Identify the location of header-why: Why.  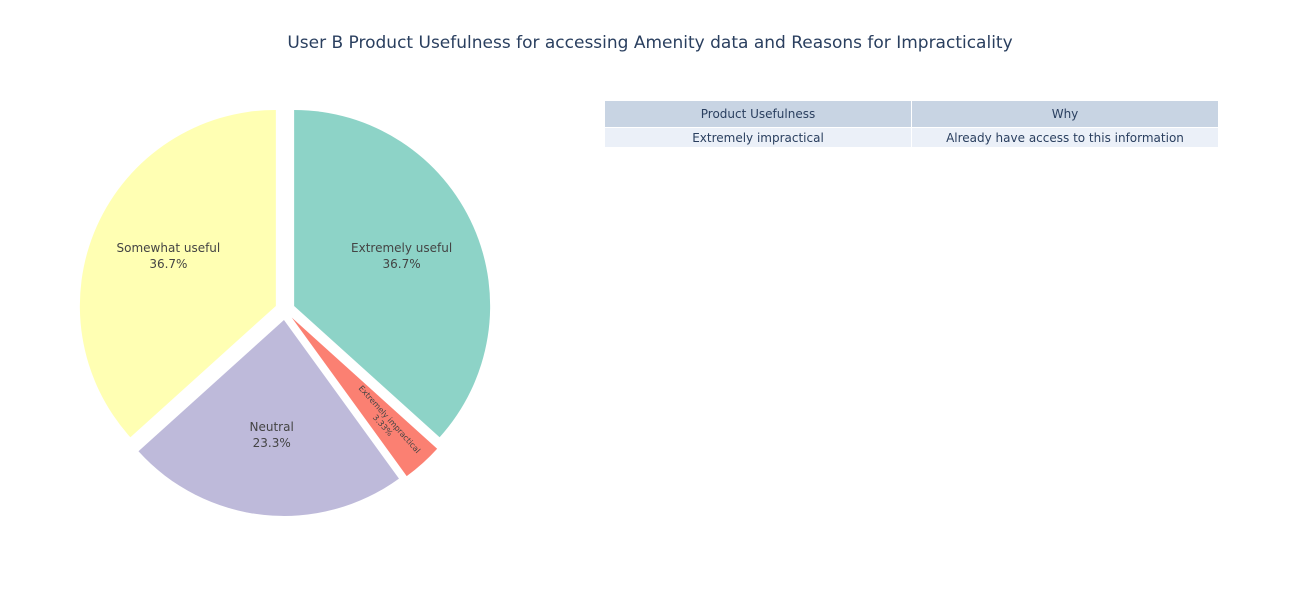
(1065, 114).